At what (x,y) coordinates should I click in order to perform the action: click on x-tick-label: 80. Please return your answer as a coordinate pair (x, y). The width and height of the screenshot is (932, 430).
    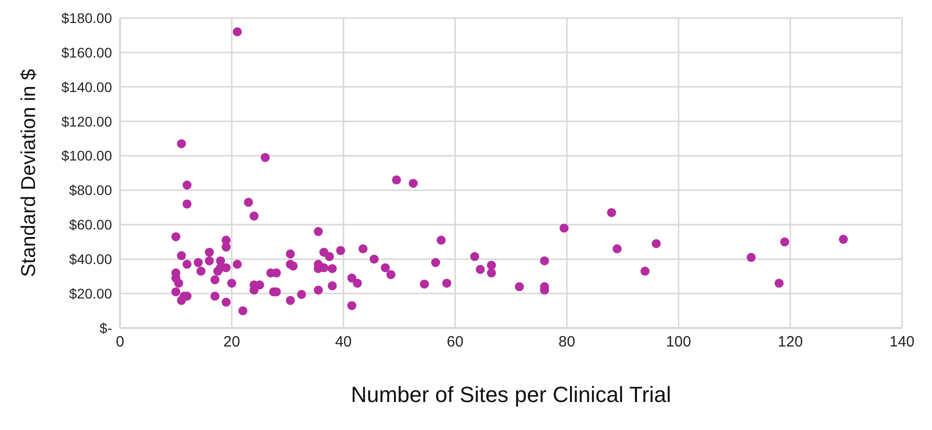
    Looking at the image, I should click on (567, 342).